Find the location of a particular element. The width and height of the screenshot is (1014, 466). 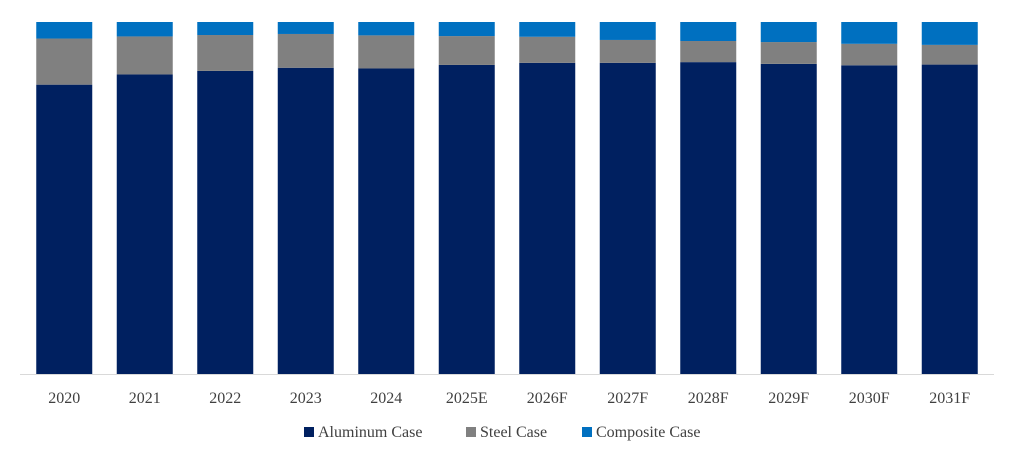

bar-segment-steel-case-2025e is located at coordinates (466, 50).